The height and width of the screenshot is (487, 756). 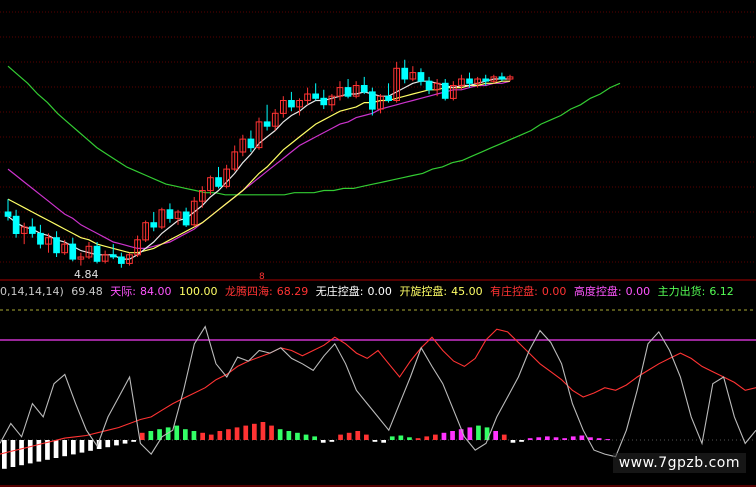 What do you see at coordinates (467, 291) in the screenshot?
I see `kaixuan-value: 45.00` at bounding box center [467, 291].